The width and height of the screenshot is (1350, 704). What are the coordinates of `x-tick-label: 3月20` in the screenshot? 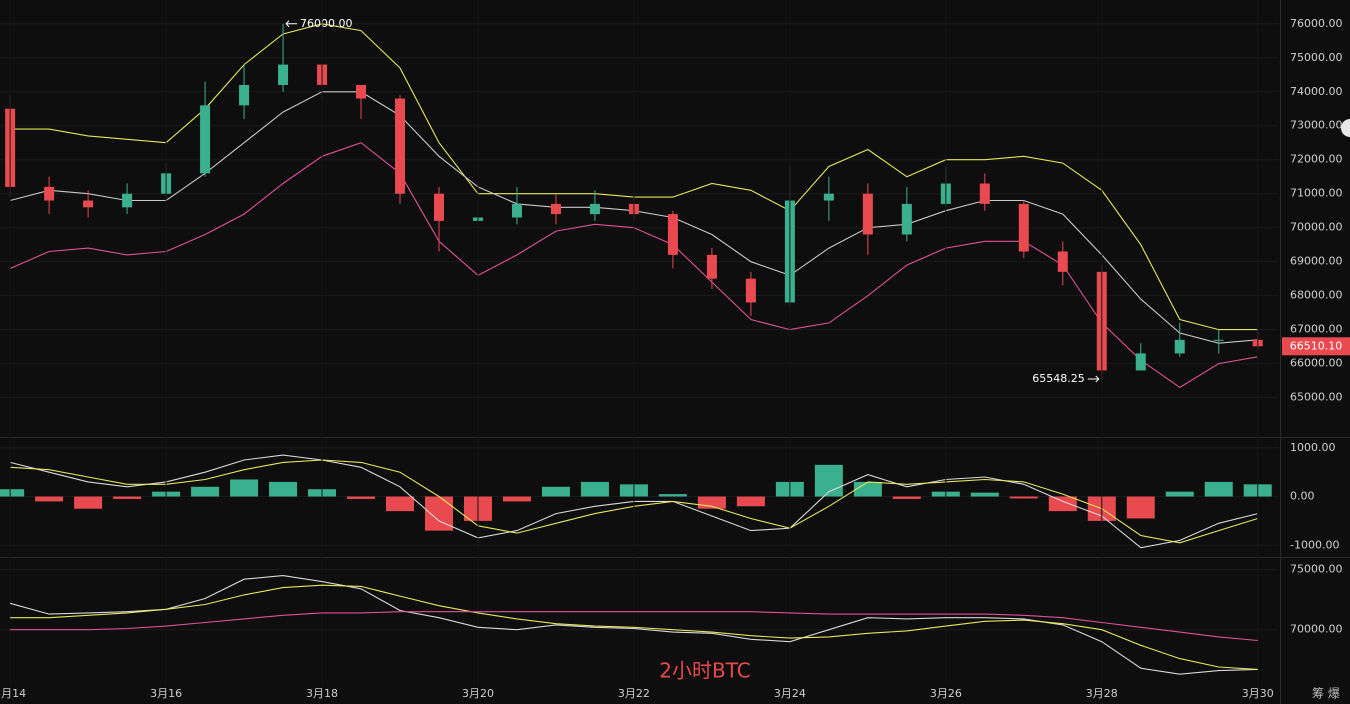 It's located at (478, 693).